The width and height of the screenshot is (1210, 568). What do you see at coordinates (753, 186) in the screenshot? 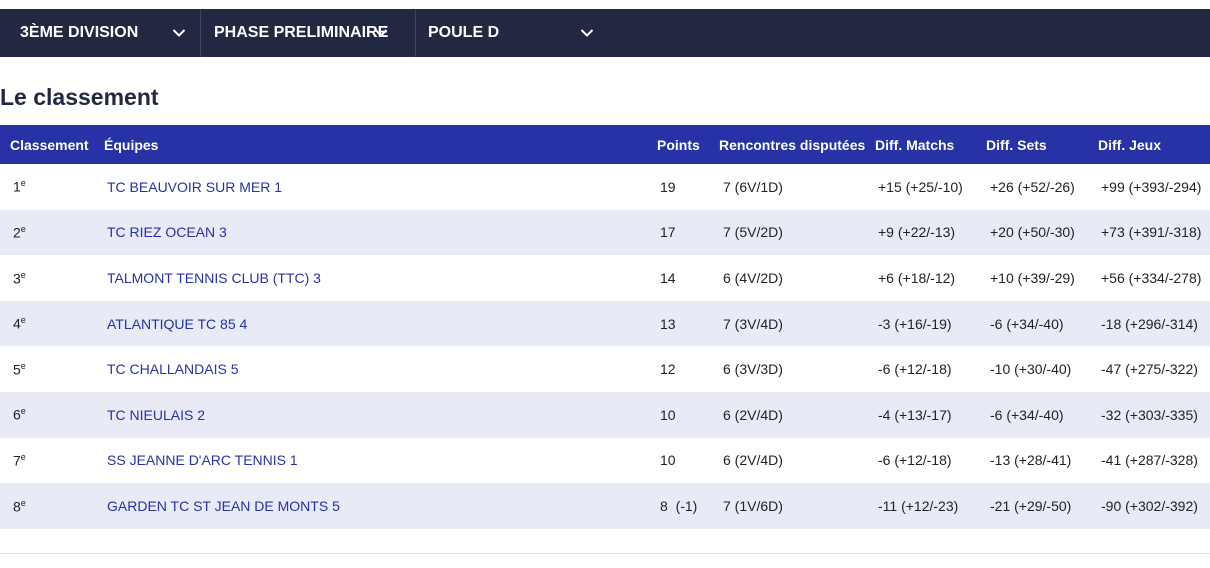
I see `played-cell: 7 (6V/1D)` at bounding box center [753, 186].